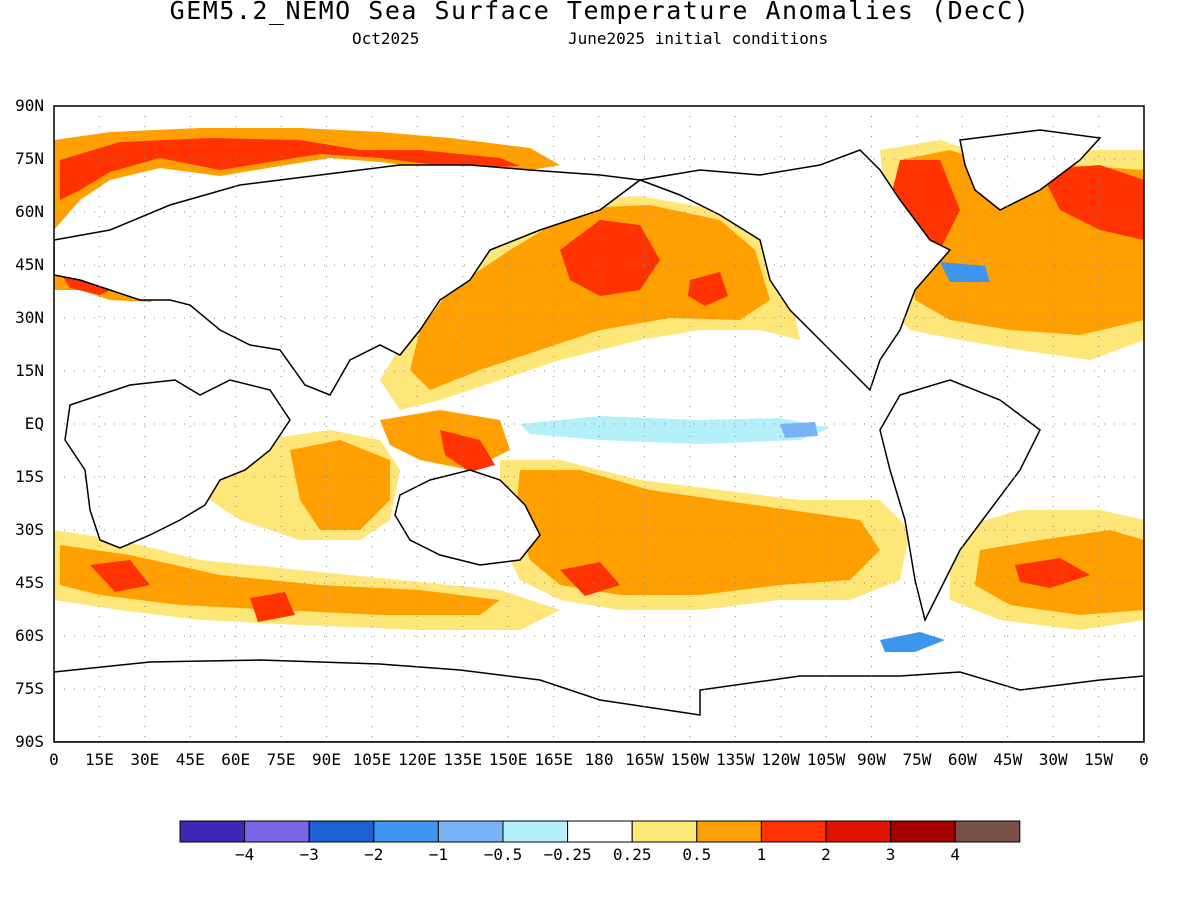 This screenshot has width=1200, height=900. What do you see at coordinates (244, 854) in the screenshot?
I see `colorbar-label: −4` at bounding box center [244, 854].